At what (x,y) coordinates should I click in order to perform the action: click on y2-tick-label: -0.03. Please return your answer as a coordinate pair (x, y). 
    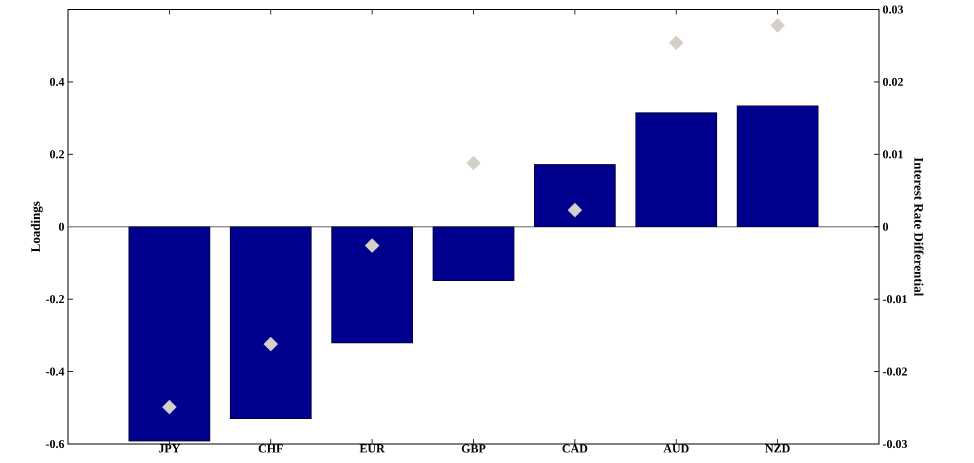
    Looking at the image, I should click on (895, 444).